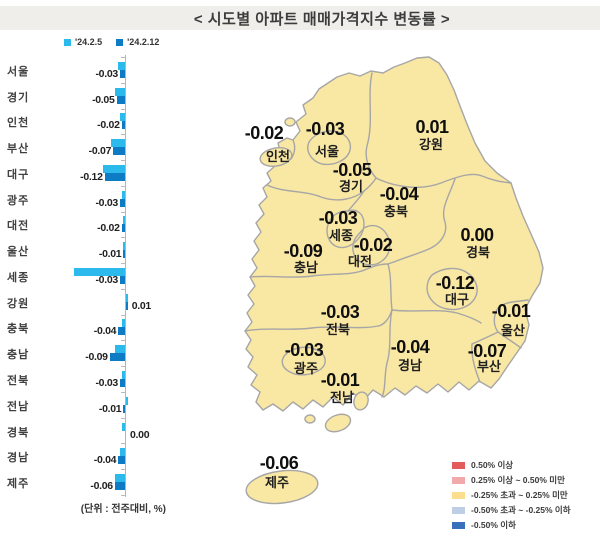 The image size is (600, 539). What do you see at coordinates (100, 151) in the screenshot?
I see `value-label-3: -0.07` at bounding box center [100, 151].